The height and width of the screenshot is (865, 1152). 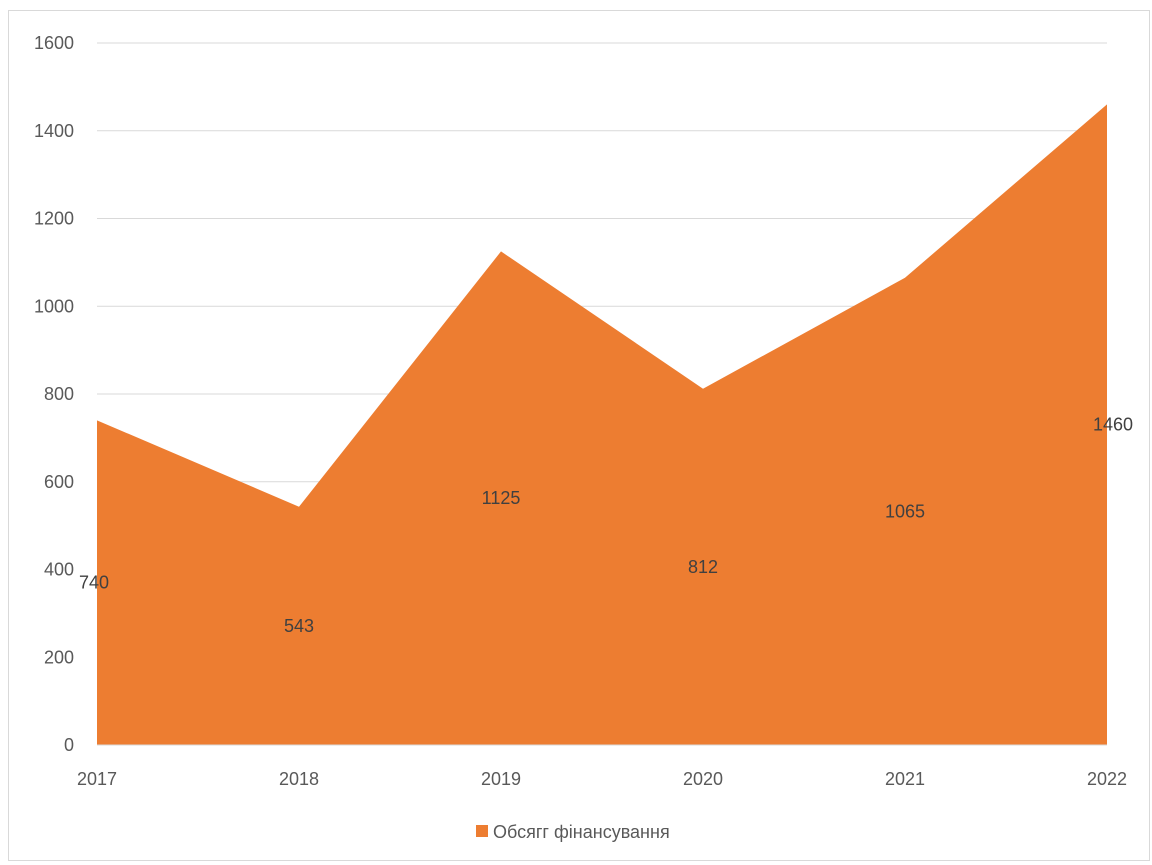 I want to click on y-tick-label: 200, so click(x=59, y=657).